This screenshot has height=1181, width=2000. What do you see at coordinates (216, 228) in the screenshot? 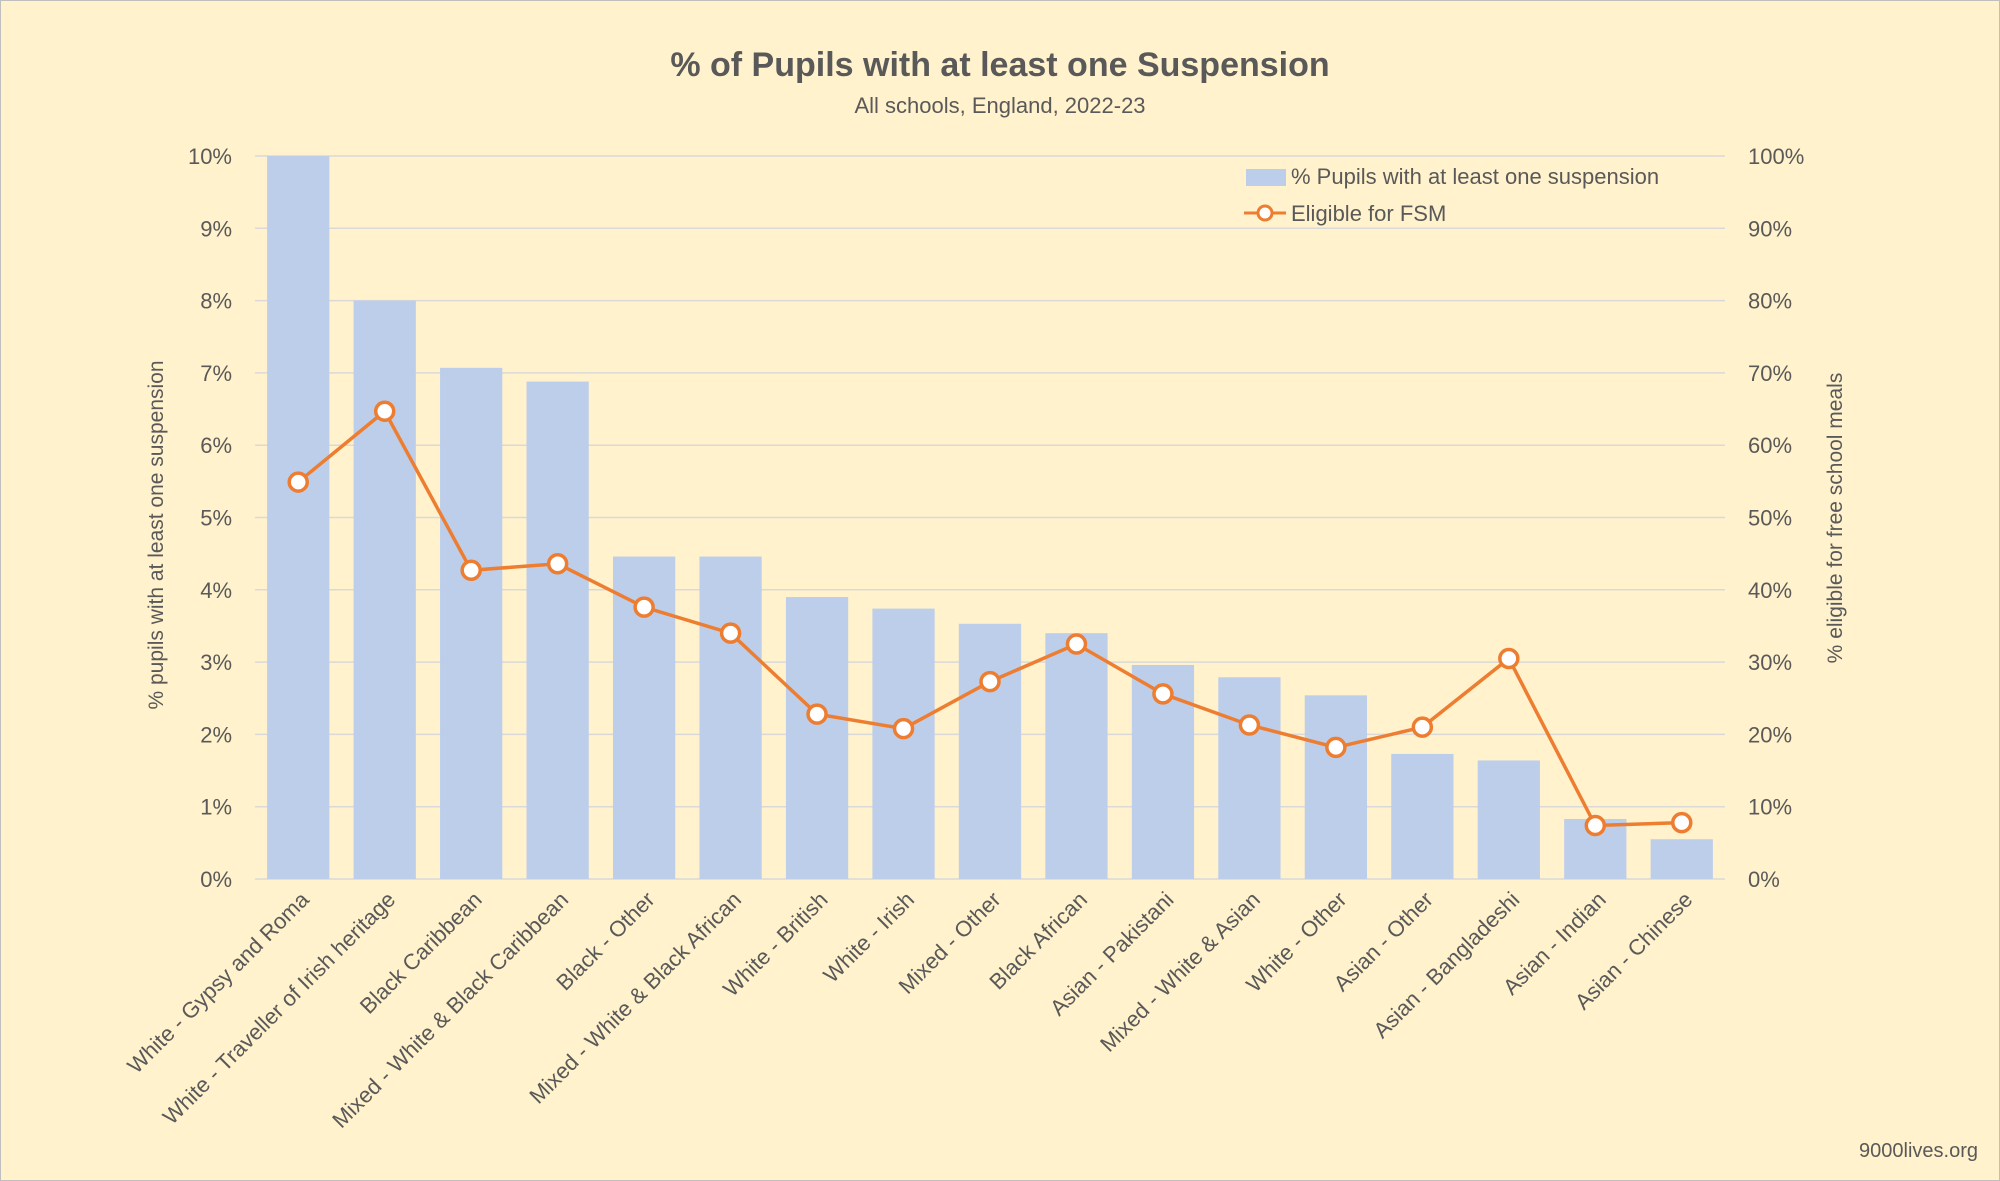
I see `y-tick-label: 9%` at bounding box center [216, 228].